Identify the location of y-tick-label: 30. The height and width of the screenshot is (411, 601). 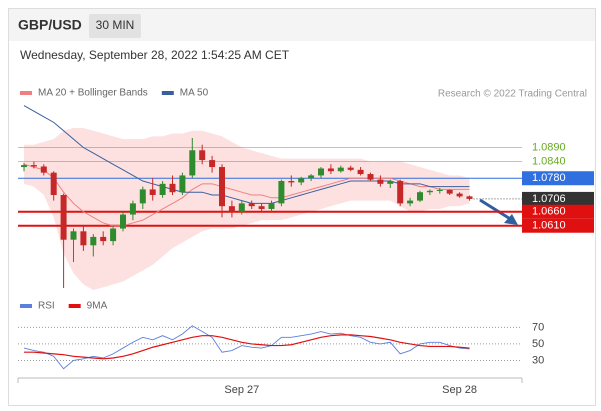
(538, 360).